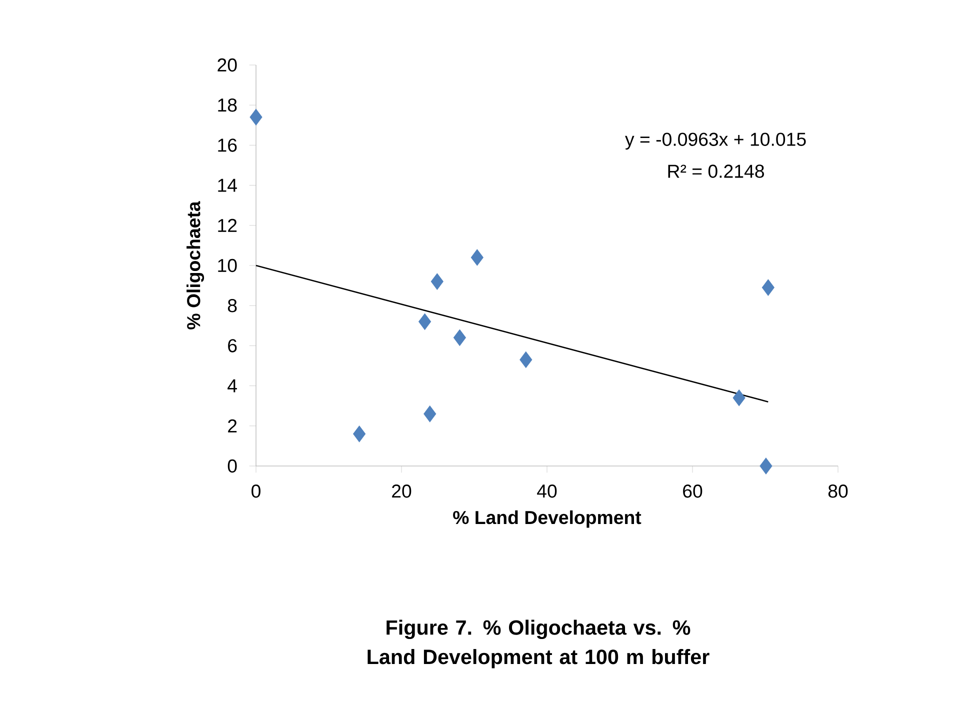  What do you see at coordinates (402, 491) in the screenshot?
I see `x-tick-label: 20` at bounding box center [402, 491].